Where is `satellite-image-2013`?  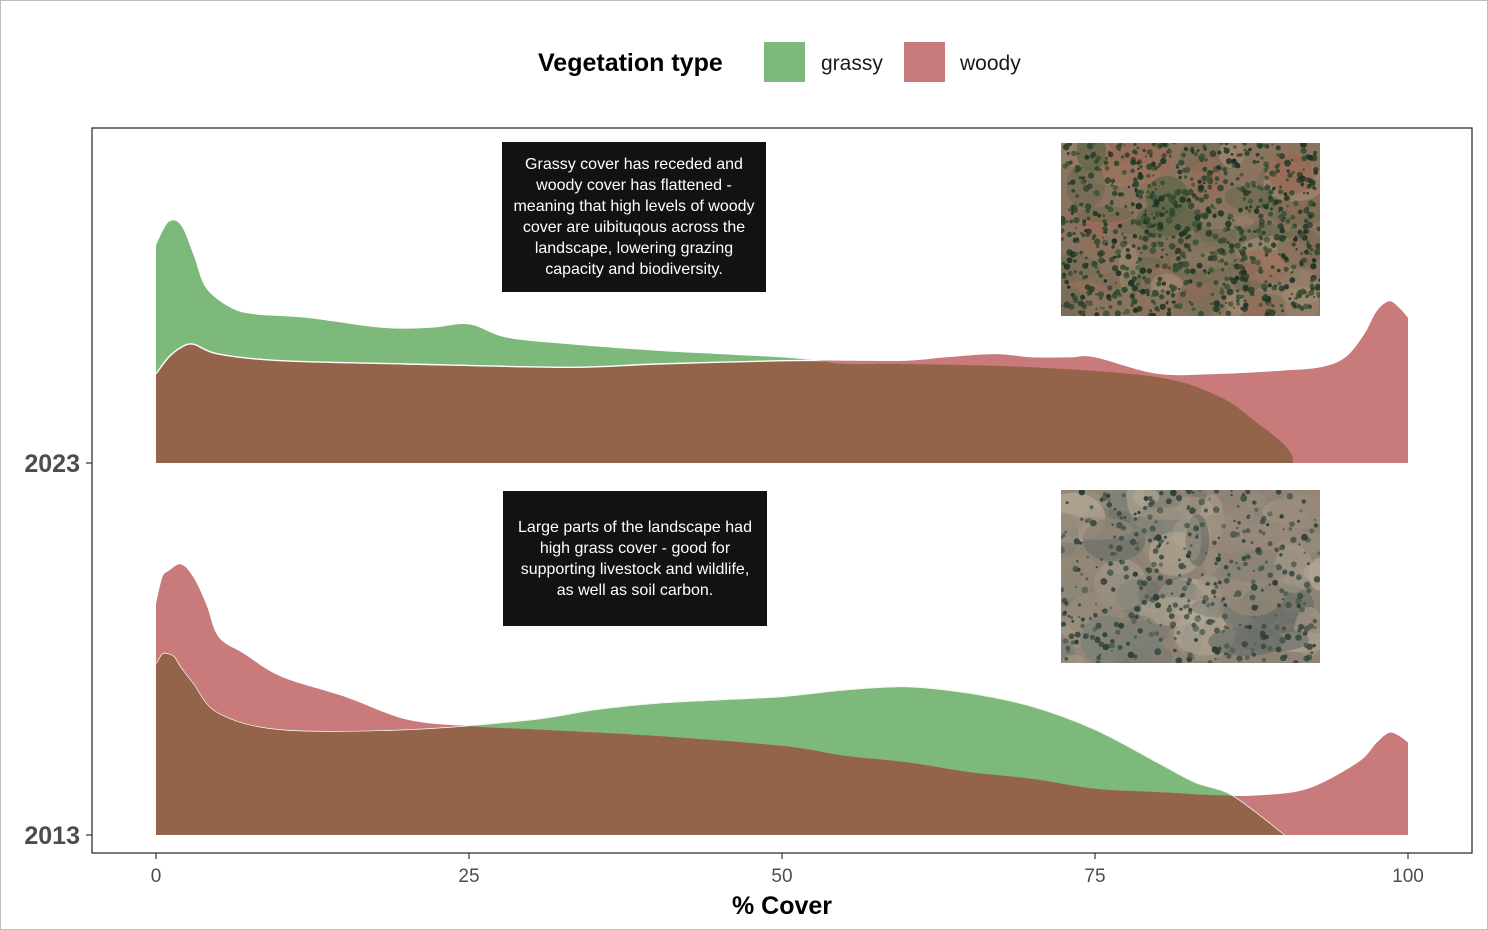 satellite-image-2013 is located at coordinates (1190, 576).